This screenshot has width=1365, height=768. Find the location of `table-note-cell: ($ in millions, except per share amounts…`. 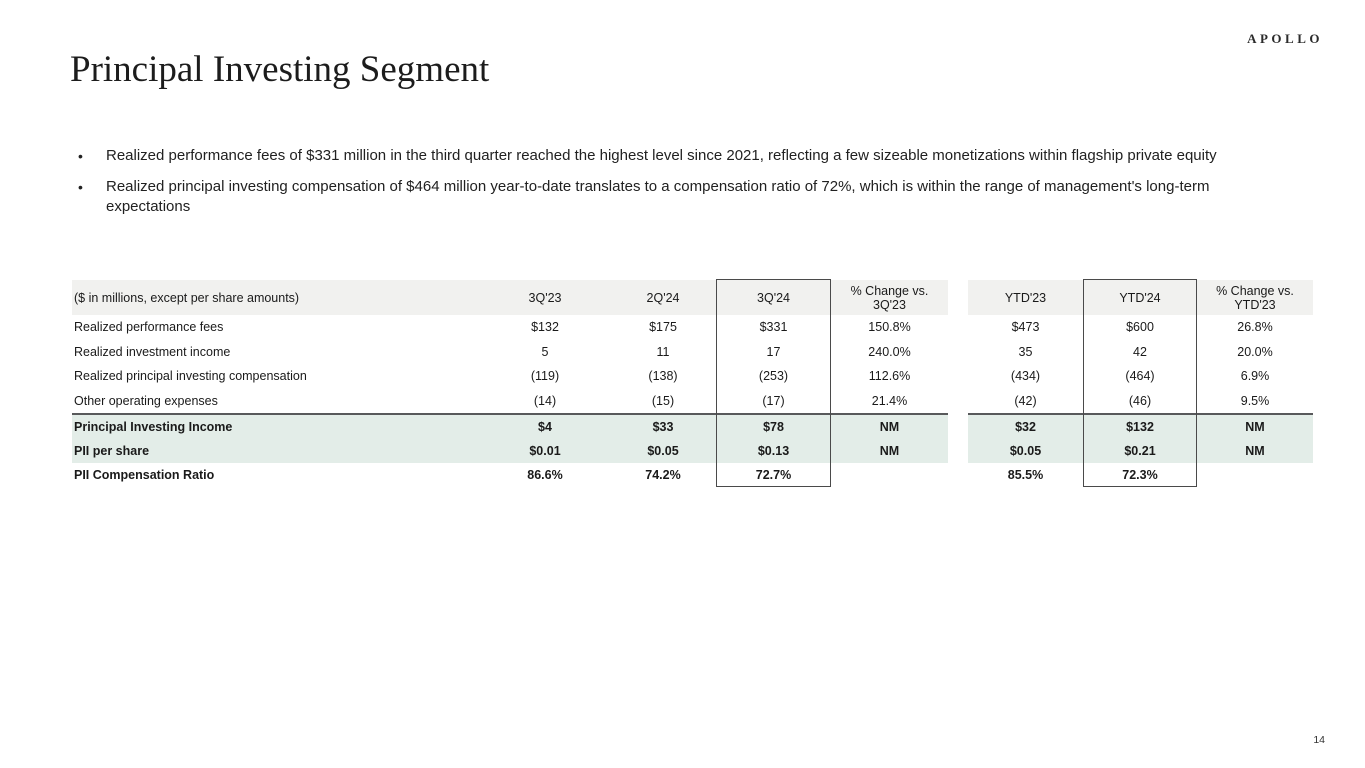

table-note-cell: ($ in millions, except per share amounts… is located at coordinates (276, 297).